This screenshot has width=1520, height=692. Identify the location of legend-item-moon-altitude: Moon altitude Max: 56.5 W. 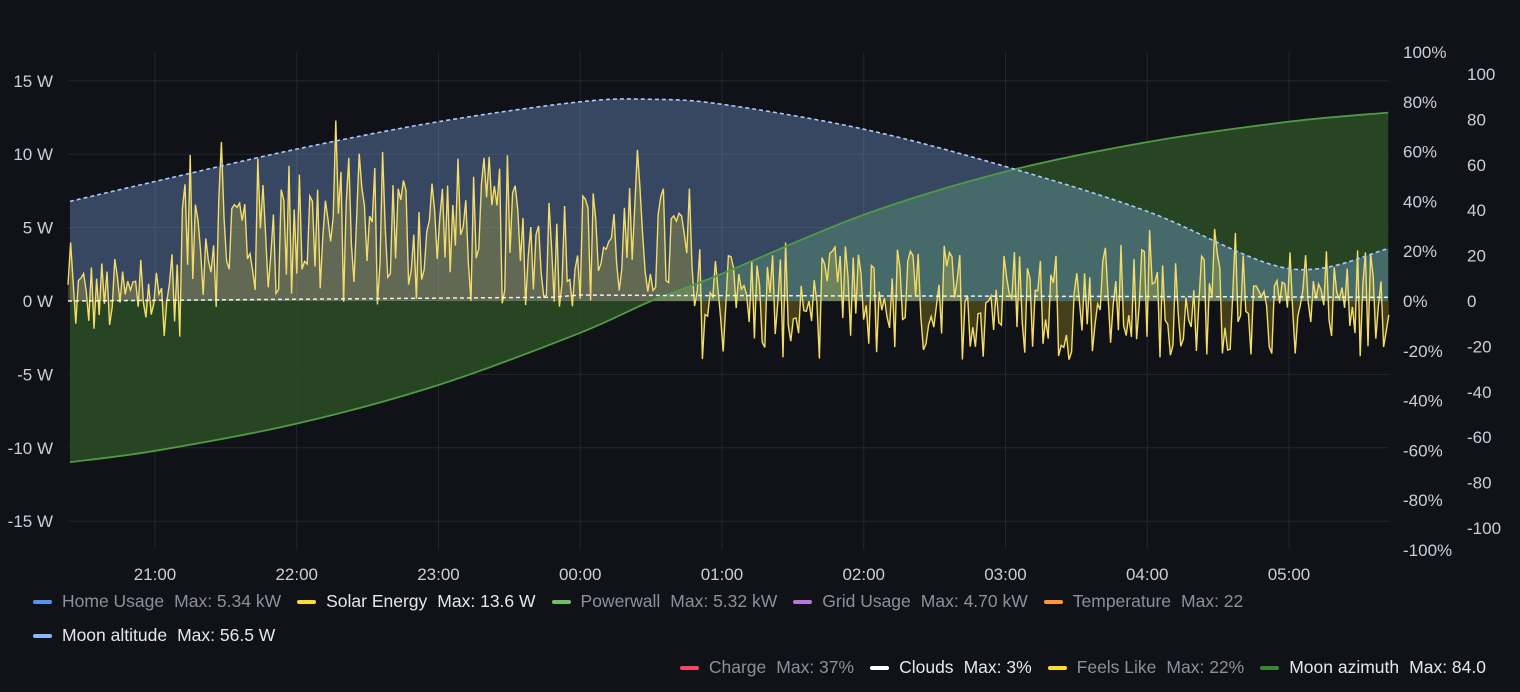
(154, 635).